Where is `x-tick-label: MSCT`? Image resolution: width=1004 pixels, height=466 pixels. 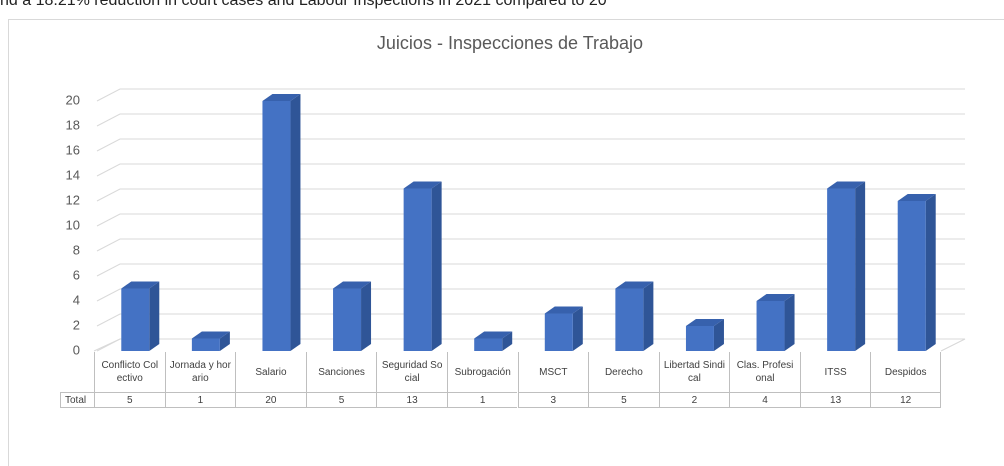 x-tick-label: MSCT is located at coordinates (553, 372).